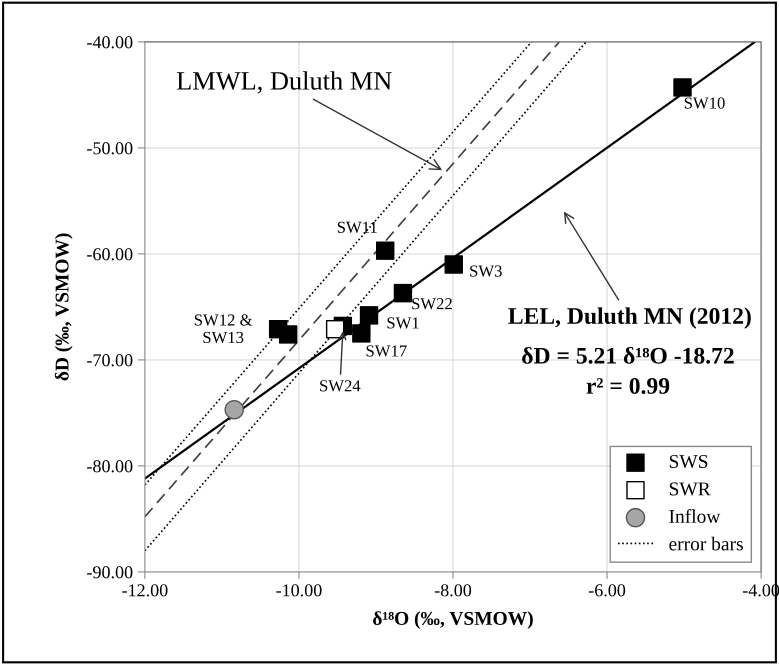  What do you see at coordinates (109, 254) in the screenshot?
I see `y-tick-label: -60.00` at bounding box center [109, 254].